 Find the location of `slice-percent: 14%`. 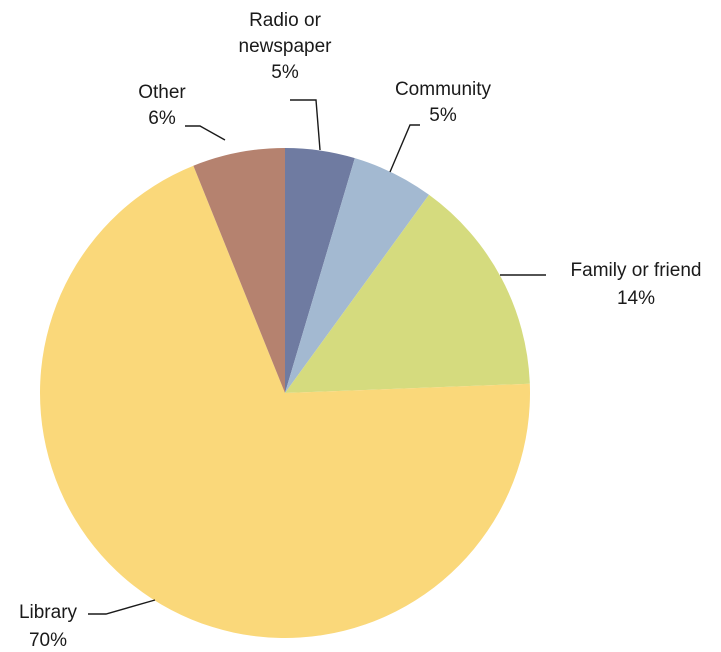

slice-percent: 14% is located at coordinates (636, 298).